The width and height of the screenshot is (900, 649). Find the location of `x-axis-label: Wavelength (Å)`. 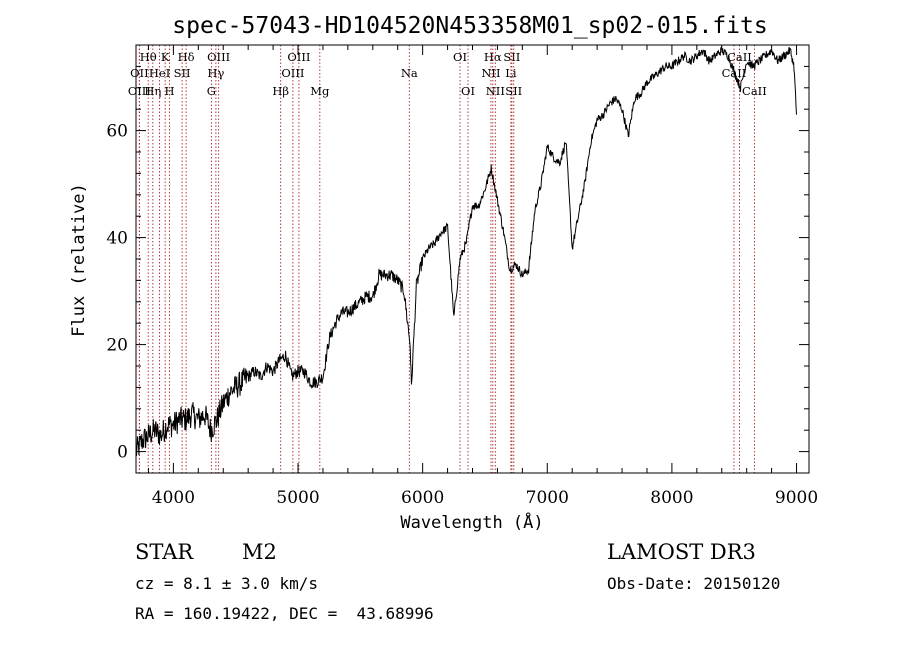

x-axis-label: Wavelength (Å) is located at coordinates (471, 522).